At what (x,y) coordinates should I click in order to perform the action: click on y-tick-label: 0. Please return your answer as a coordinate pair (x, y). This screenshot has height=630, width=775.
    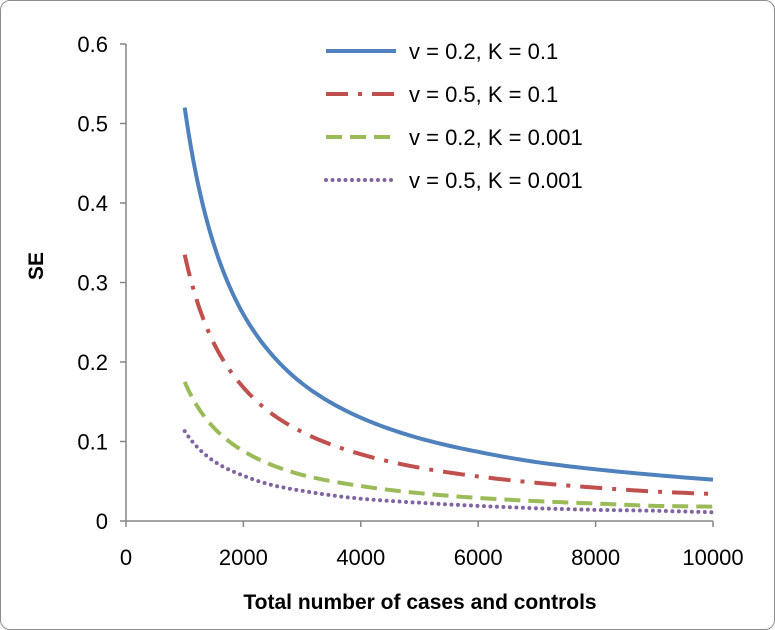
    Looking at the image, I should click on (102, 521).